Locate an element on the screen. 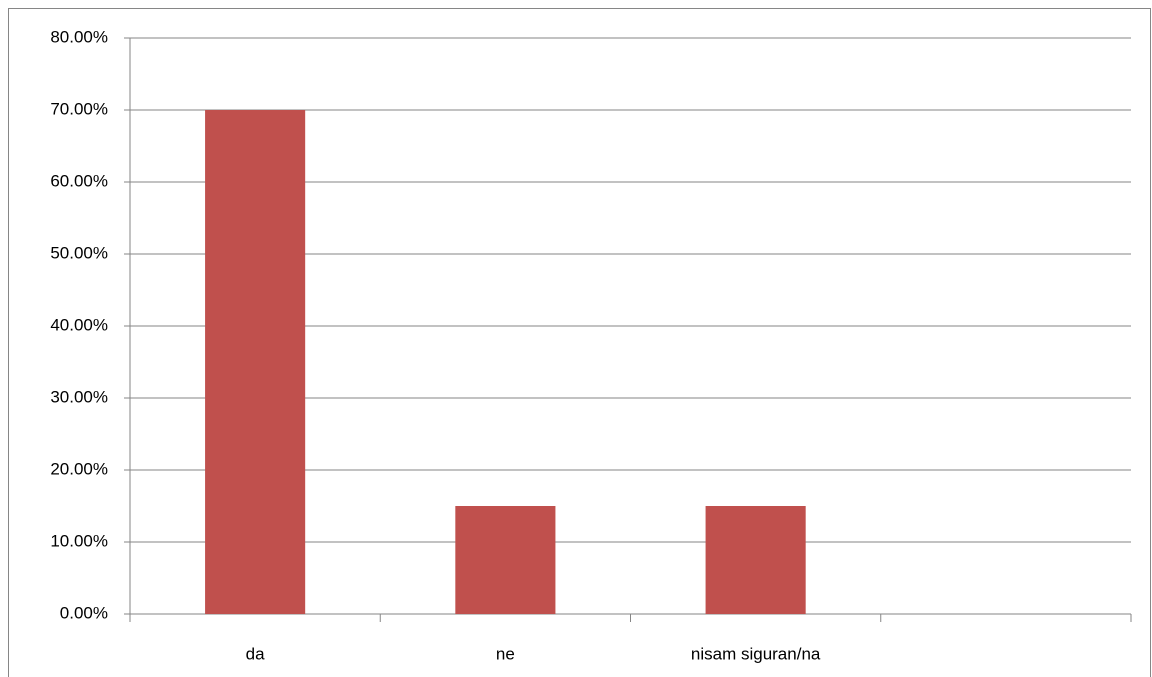  y-tick-label: 0.00% is located at coordinates (84, 612).